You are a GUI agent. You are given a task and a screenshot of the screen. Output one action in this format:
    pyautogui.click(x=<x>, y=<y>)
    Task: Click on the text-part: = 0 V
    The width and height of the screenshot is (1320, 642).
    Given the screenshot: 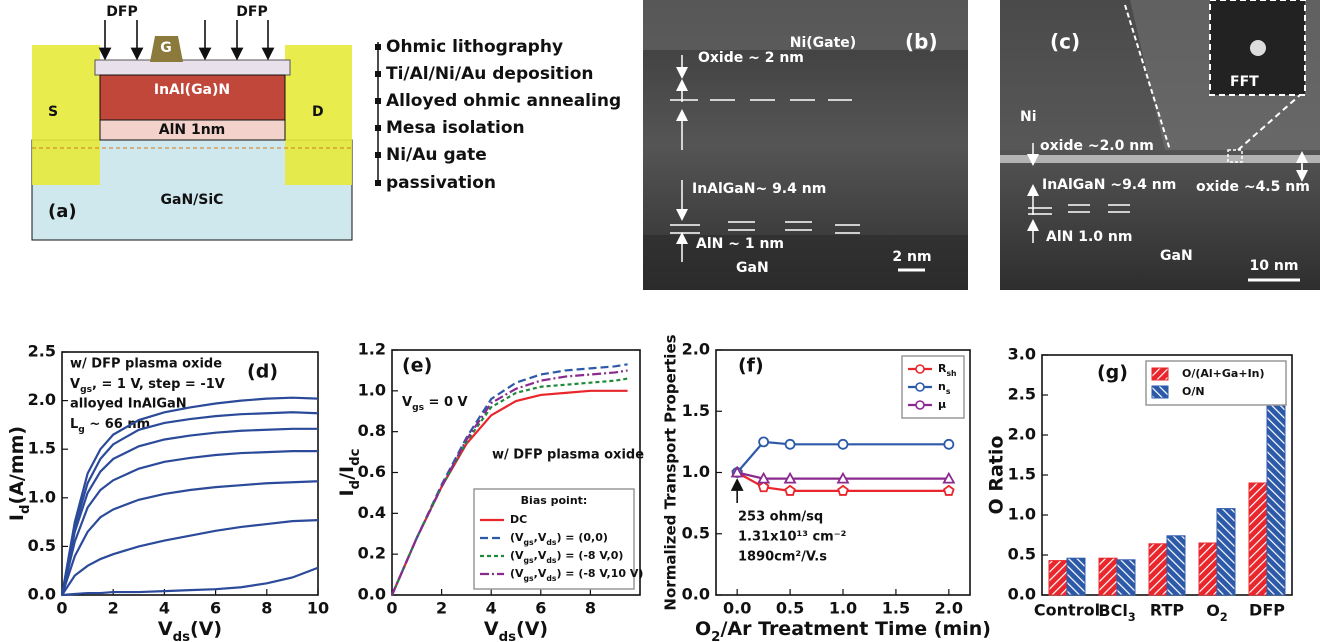 What is the action you would take?
    pyautogui.click(x=446, y=402)
    